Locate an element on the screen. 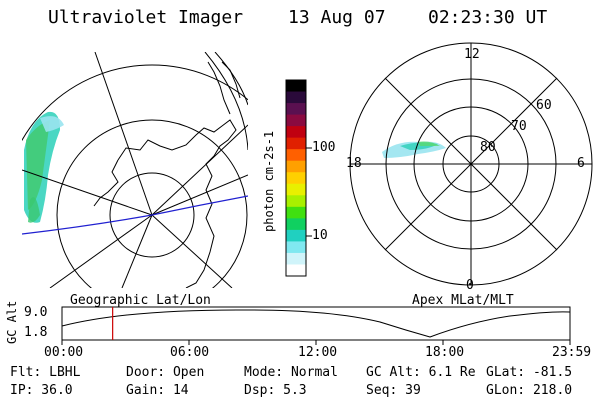 This screenshot has width=600, height=400. polar-label-lat-70: 70 is located at coordinates (519, 126).